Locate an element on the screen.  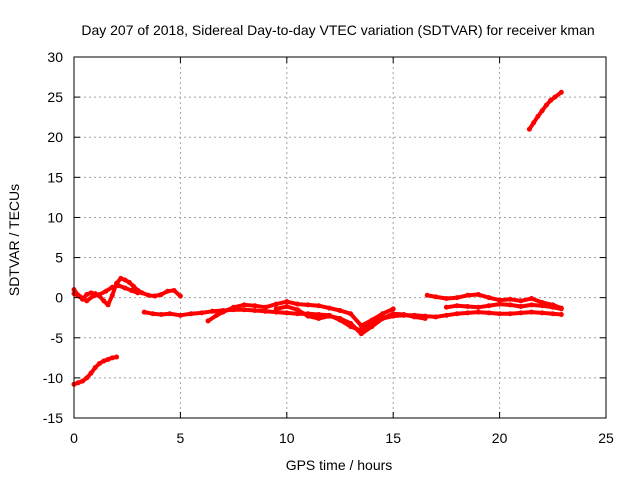
x-tick-label: 0 is located at coordinates (74, 438).